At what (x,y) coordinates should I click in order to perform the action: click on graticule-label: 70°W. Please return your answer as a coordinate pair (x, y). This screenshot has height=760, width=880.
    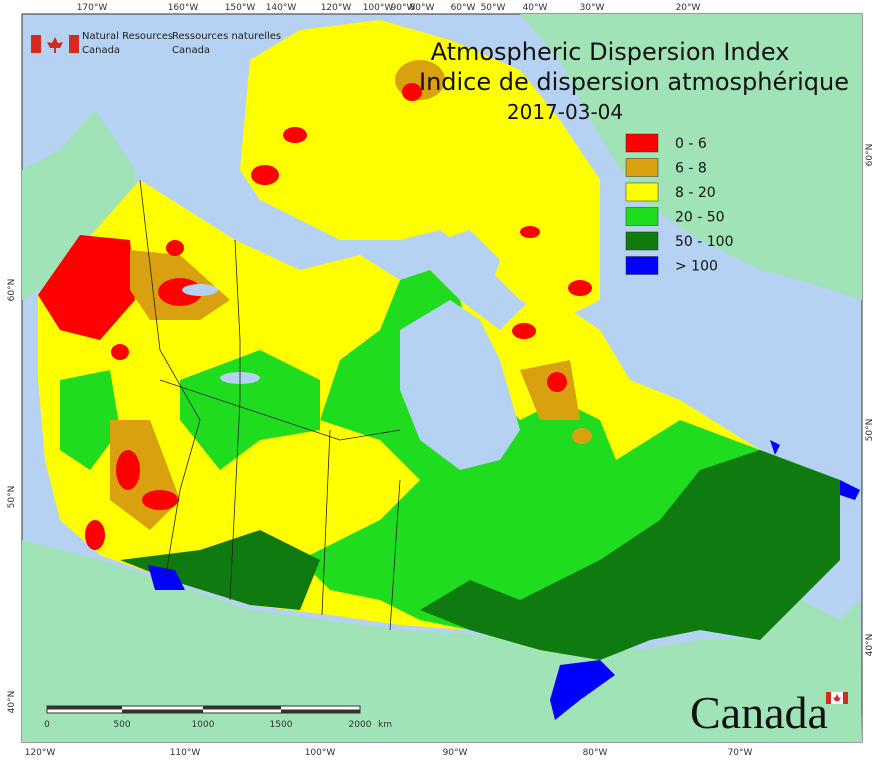
    Looking at the image, I should click on (740, 753).